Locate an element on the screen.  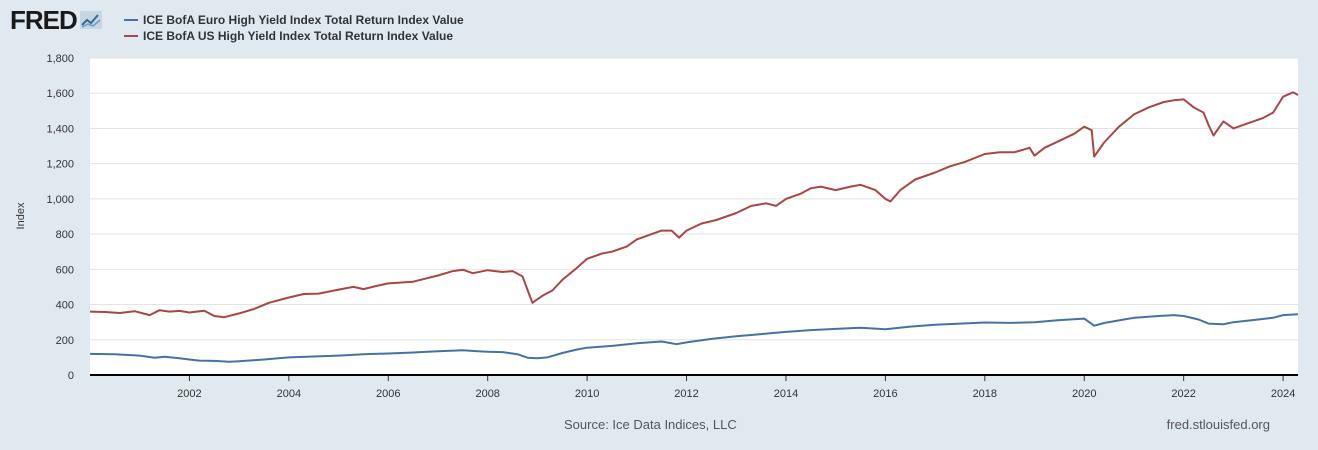
y-tick-label: 0 is located at coordinates (71, 376).